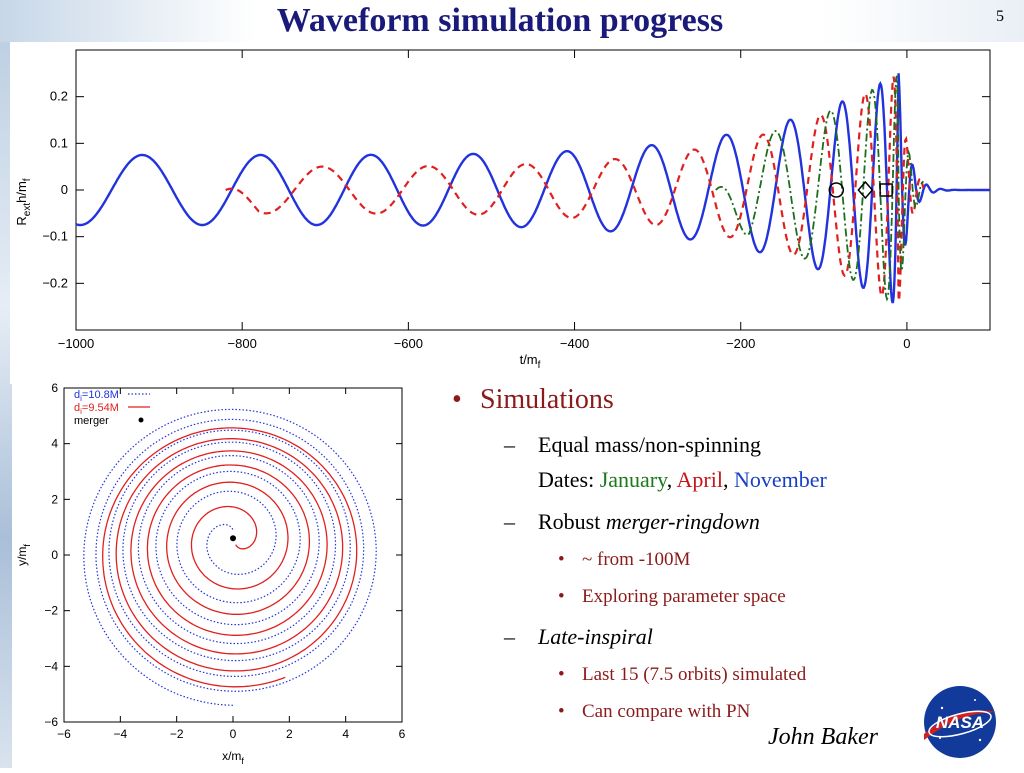  What do you see at coordinates (740, 343) in the screenshot?
I see `waveform-xtick-label: −200` at bounding box center [740, 343].